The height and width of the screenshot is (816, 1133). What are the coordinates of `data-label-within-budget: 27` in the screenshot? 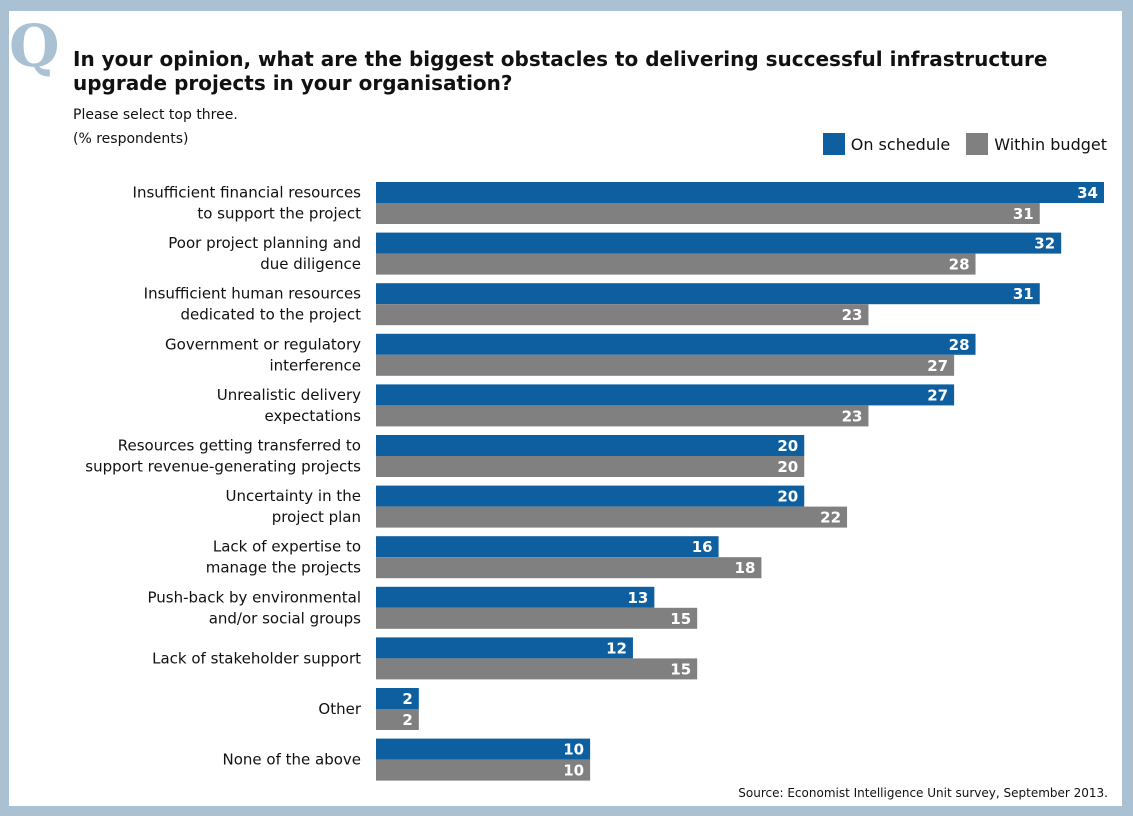 It's located at (937, 366).